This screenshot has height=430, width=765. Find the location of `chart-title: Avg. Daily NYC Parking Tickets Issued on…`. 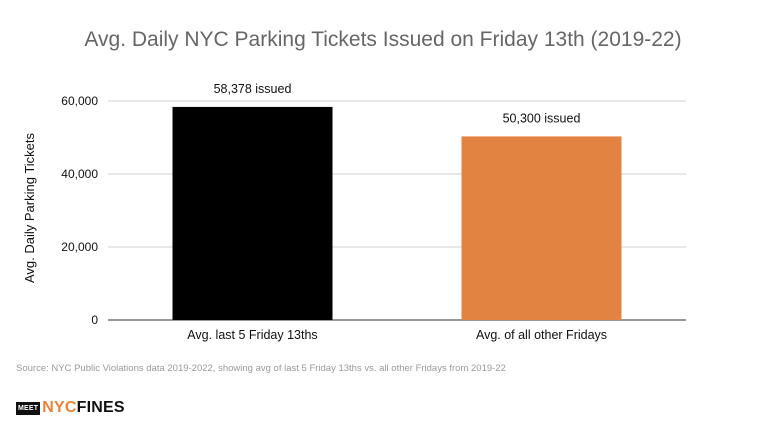

chart-title: Avg. Daily NYC Parking Tickets Issued on… is located at coordinates (382, 39).